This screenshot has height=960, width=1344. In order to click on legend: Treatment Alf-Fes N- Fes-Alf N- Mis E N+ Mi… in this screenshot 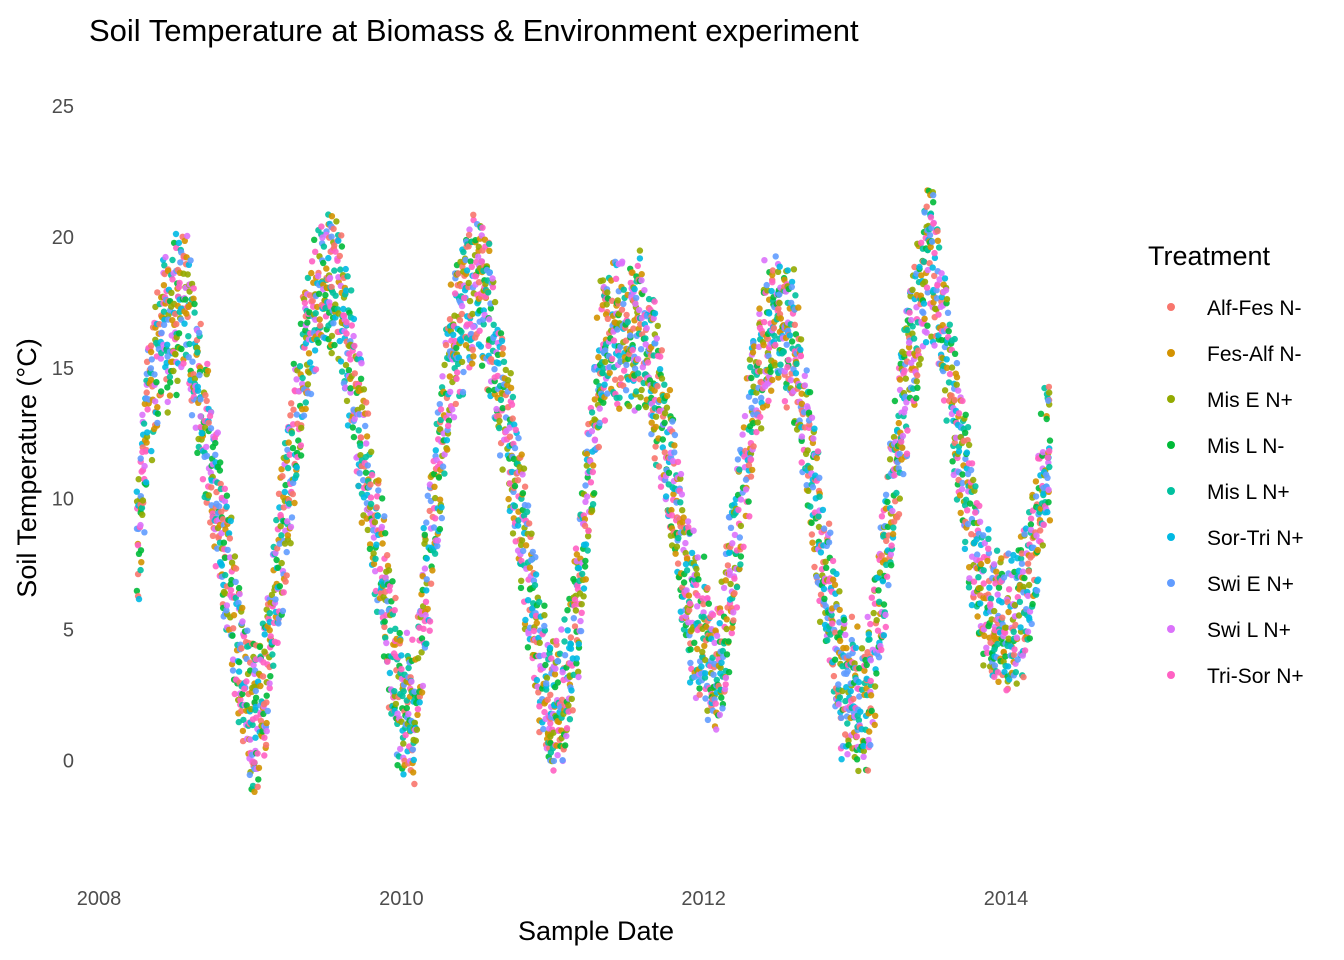, I will do `click(1226, 464)`.